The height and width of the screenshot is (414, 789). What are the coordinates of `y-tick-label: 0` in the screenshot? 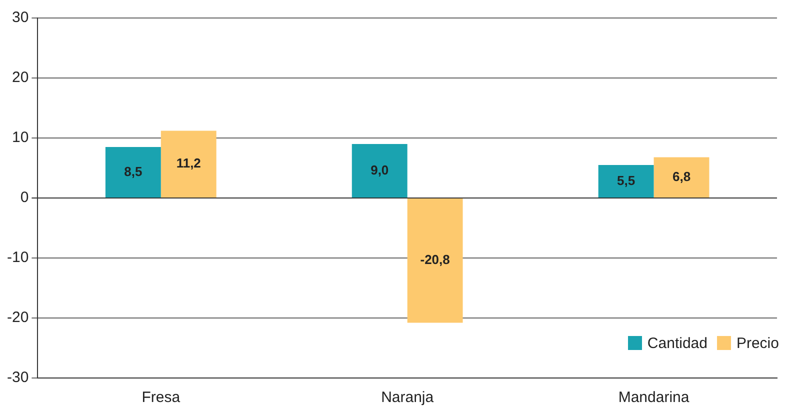 It's located at (24, 197).